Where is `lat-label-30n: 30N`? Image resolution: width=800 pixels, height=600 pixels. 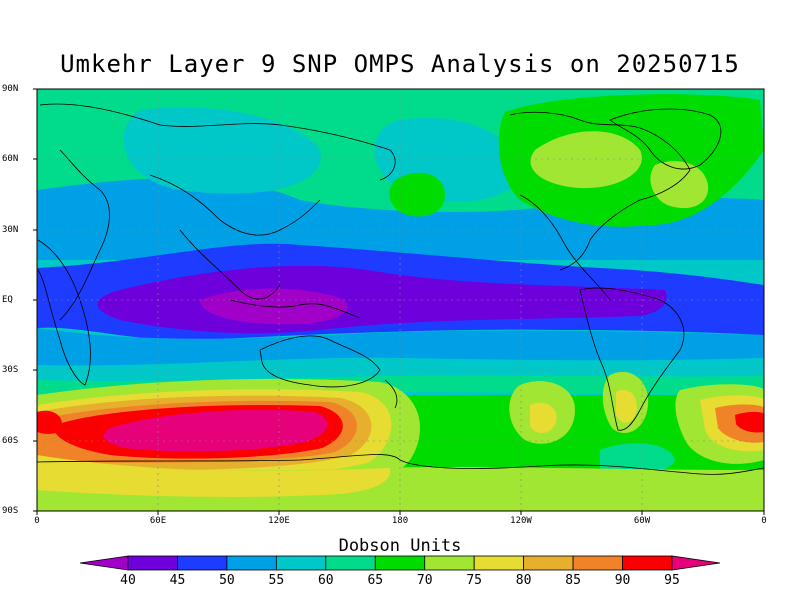 lat-label-30n: 30N is located at coordinates (10, 230).